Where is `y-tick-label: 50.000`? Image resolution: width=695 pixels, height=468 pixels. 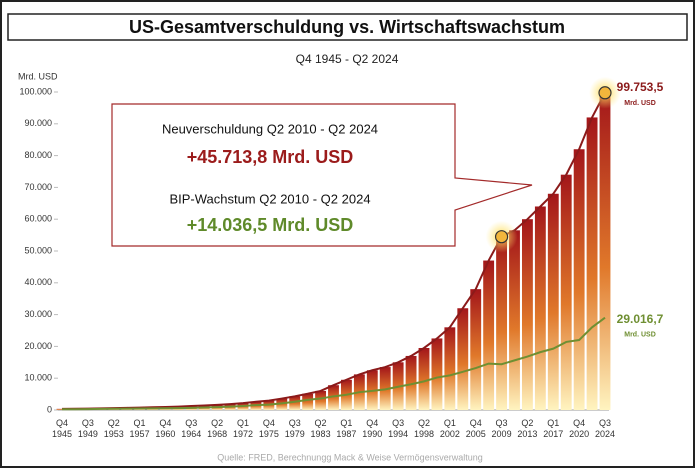
y-tick-label: 50.000 is located at coordinates (38, 250).